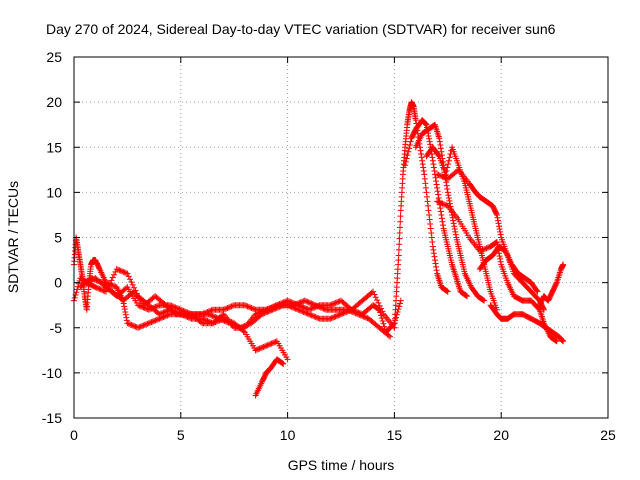 The image size is (640, 480). I want to click on x-tick-labels: 0 5 10 15 20 25, so click(343, 435).